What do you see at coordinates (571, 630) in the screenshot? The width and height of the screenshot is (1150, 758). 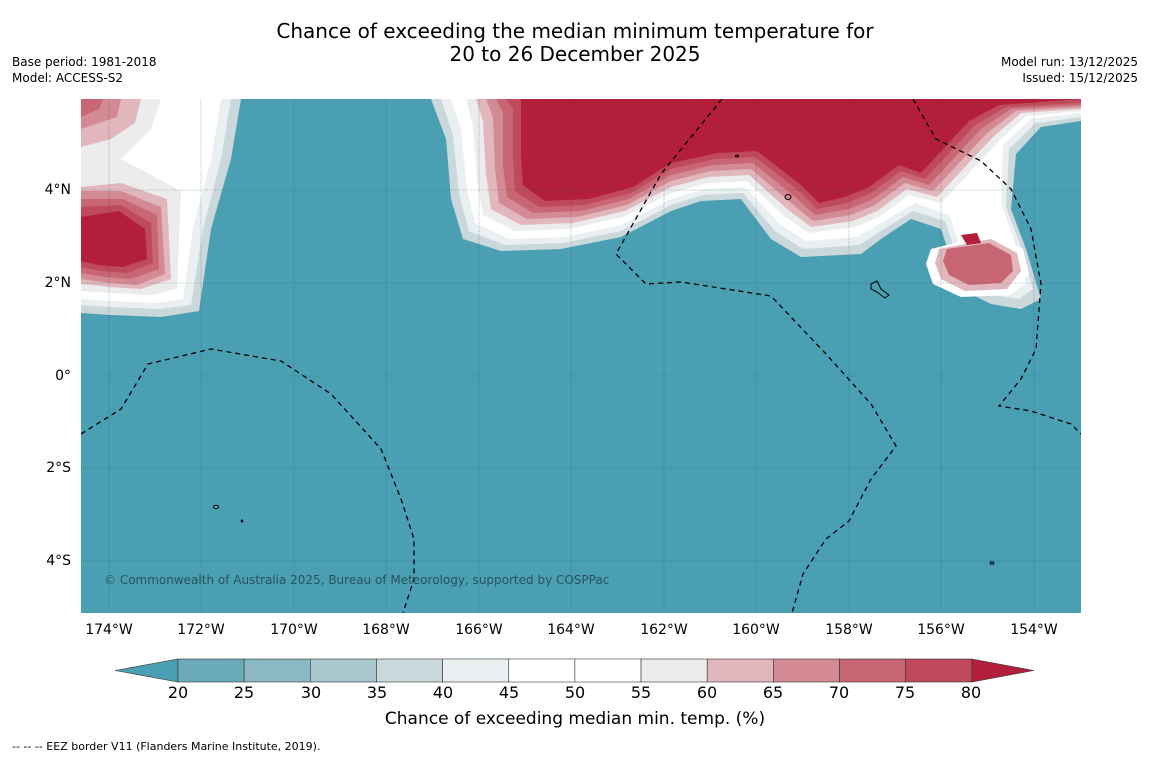 I see `lon-label-164w: 164°W` at bounding box center [571, 630].